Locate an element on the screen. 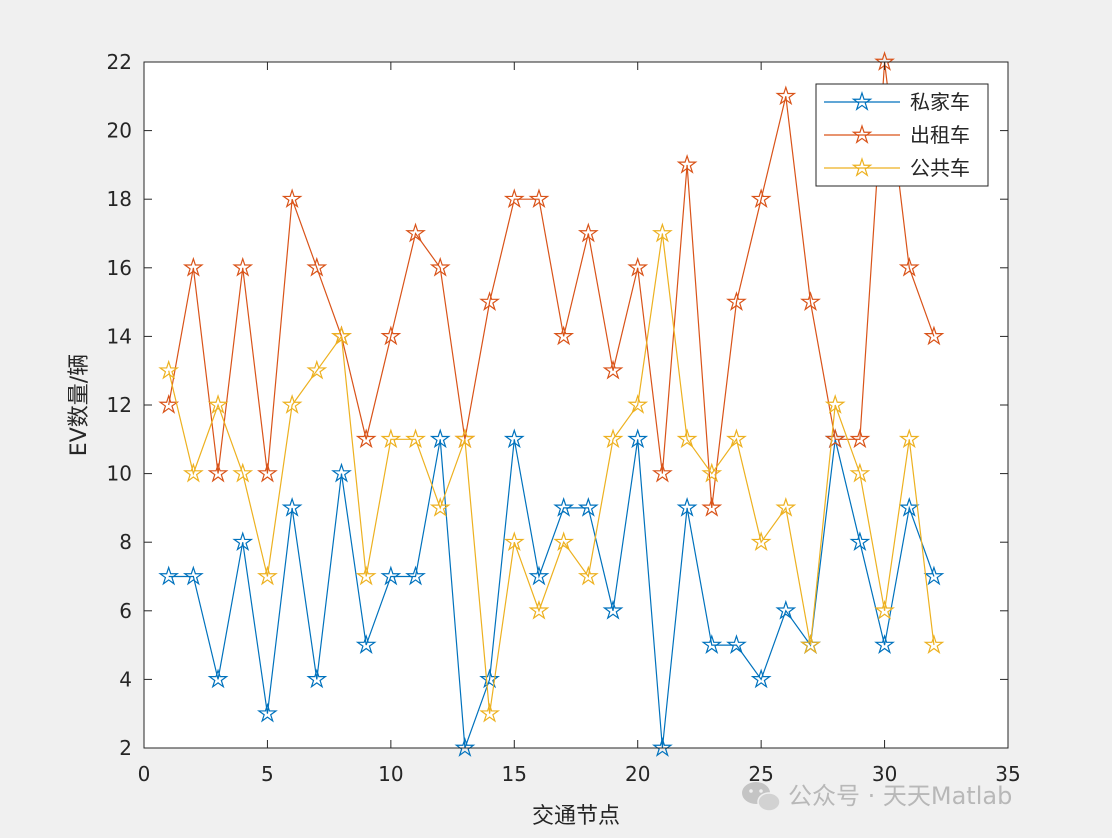 This screenshot has width=1112, height=838. legend-item: 公共车 is located at coordinates (897, 168).